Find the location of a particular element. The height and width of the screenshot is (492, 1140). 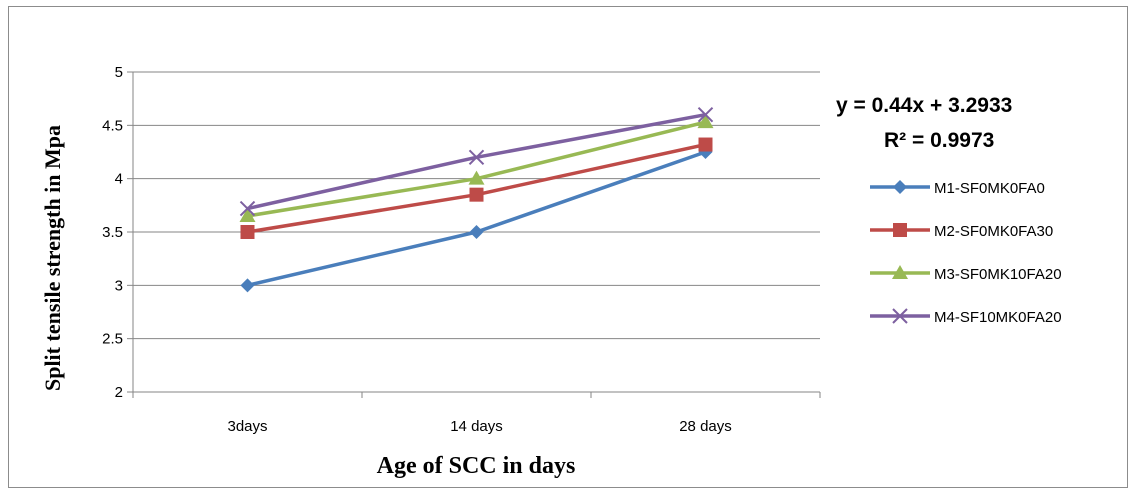

x-tick-label: 14 days is located at coordinates (476, 426).